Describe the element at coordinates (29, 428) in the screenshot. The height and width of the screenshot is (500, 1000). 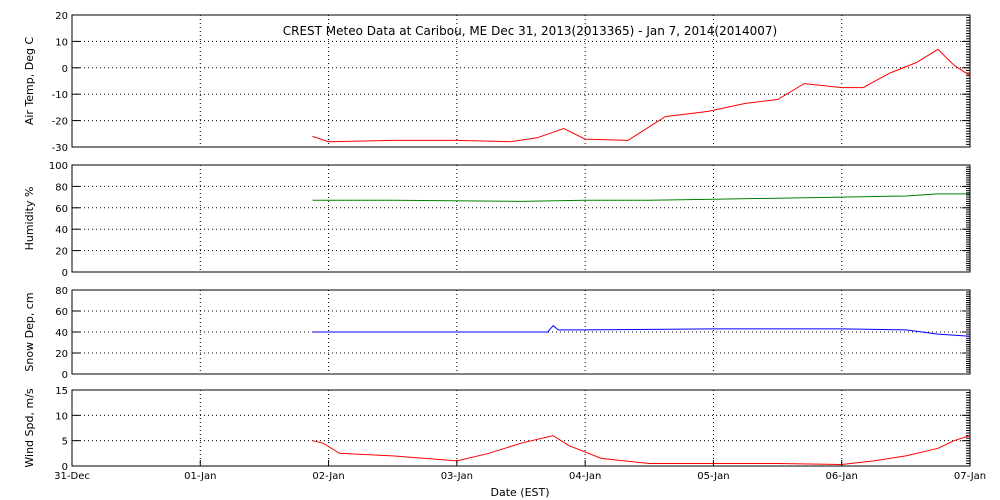
I see `y-axis-label: Wind Spd, m/s` at that location.